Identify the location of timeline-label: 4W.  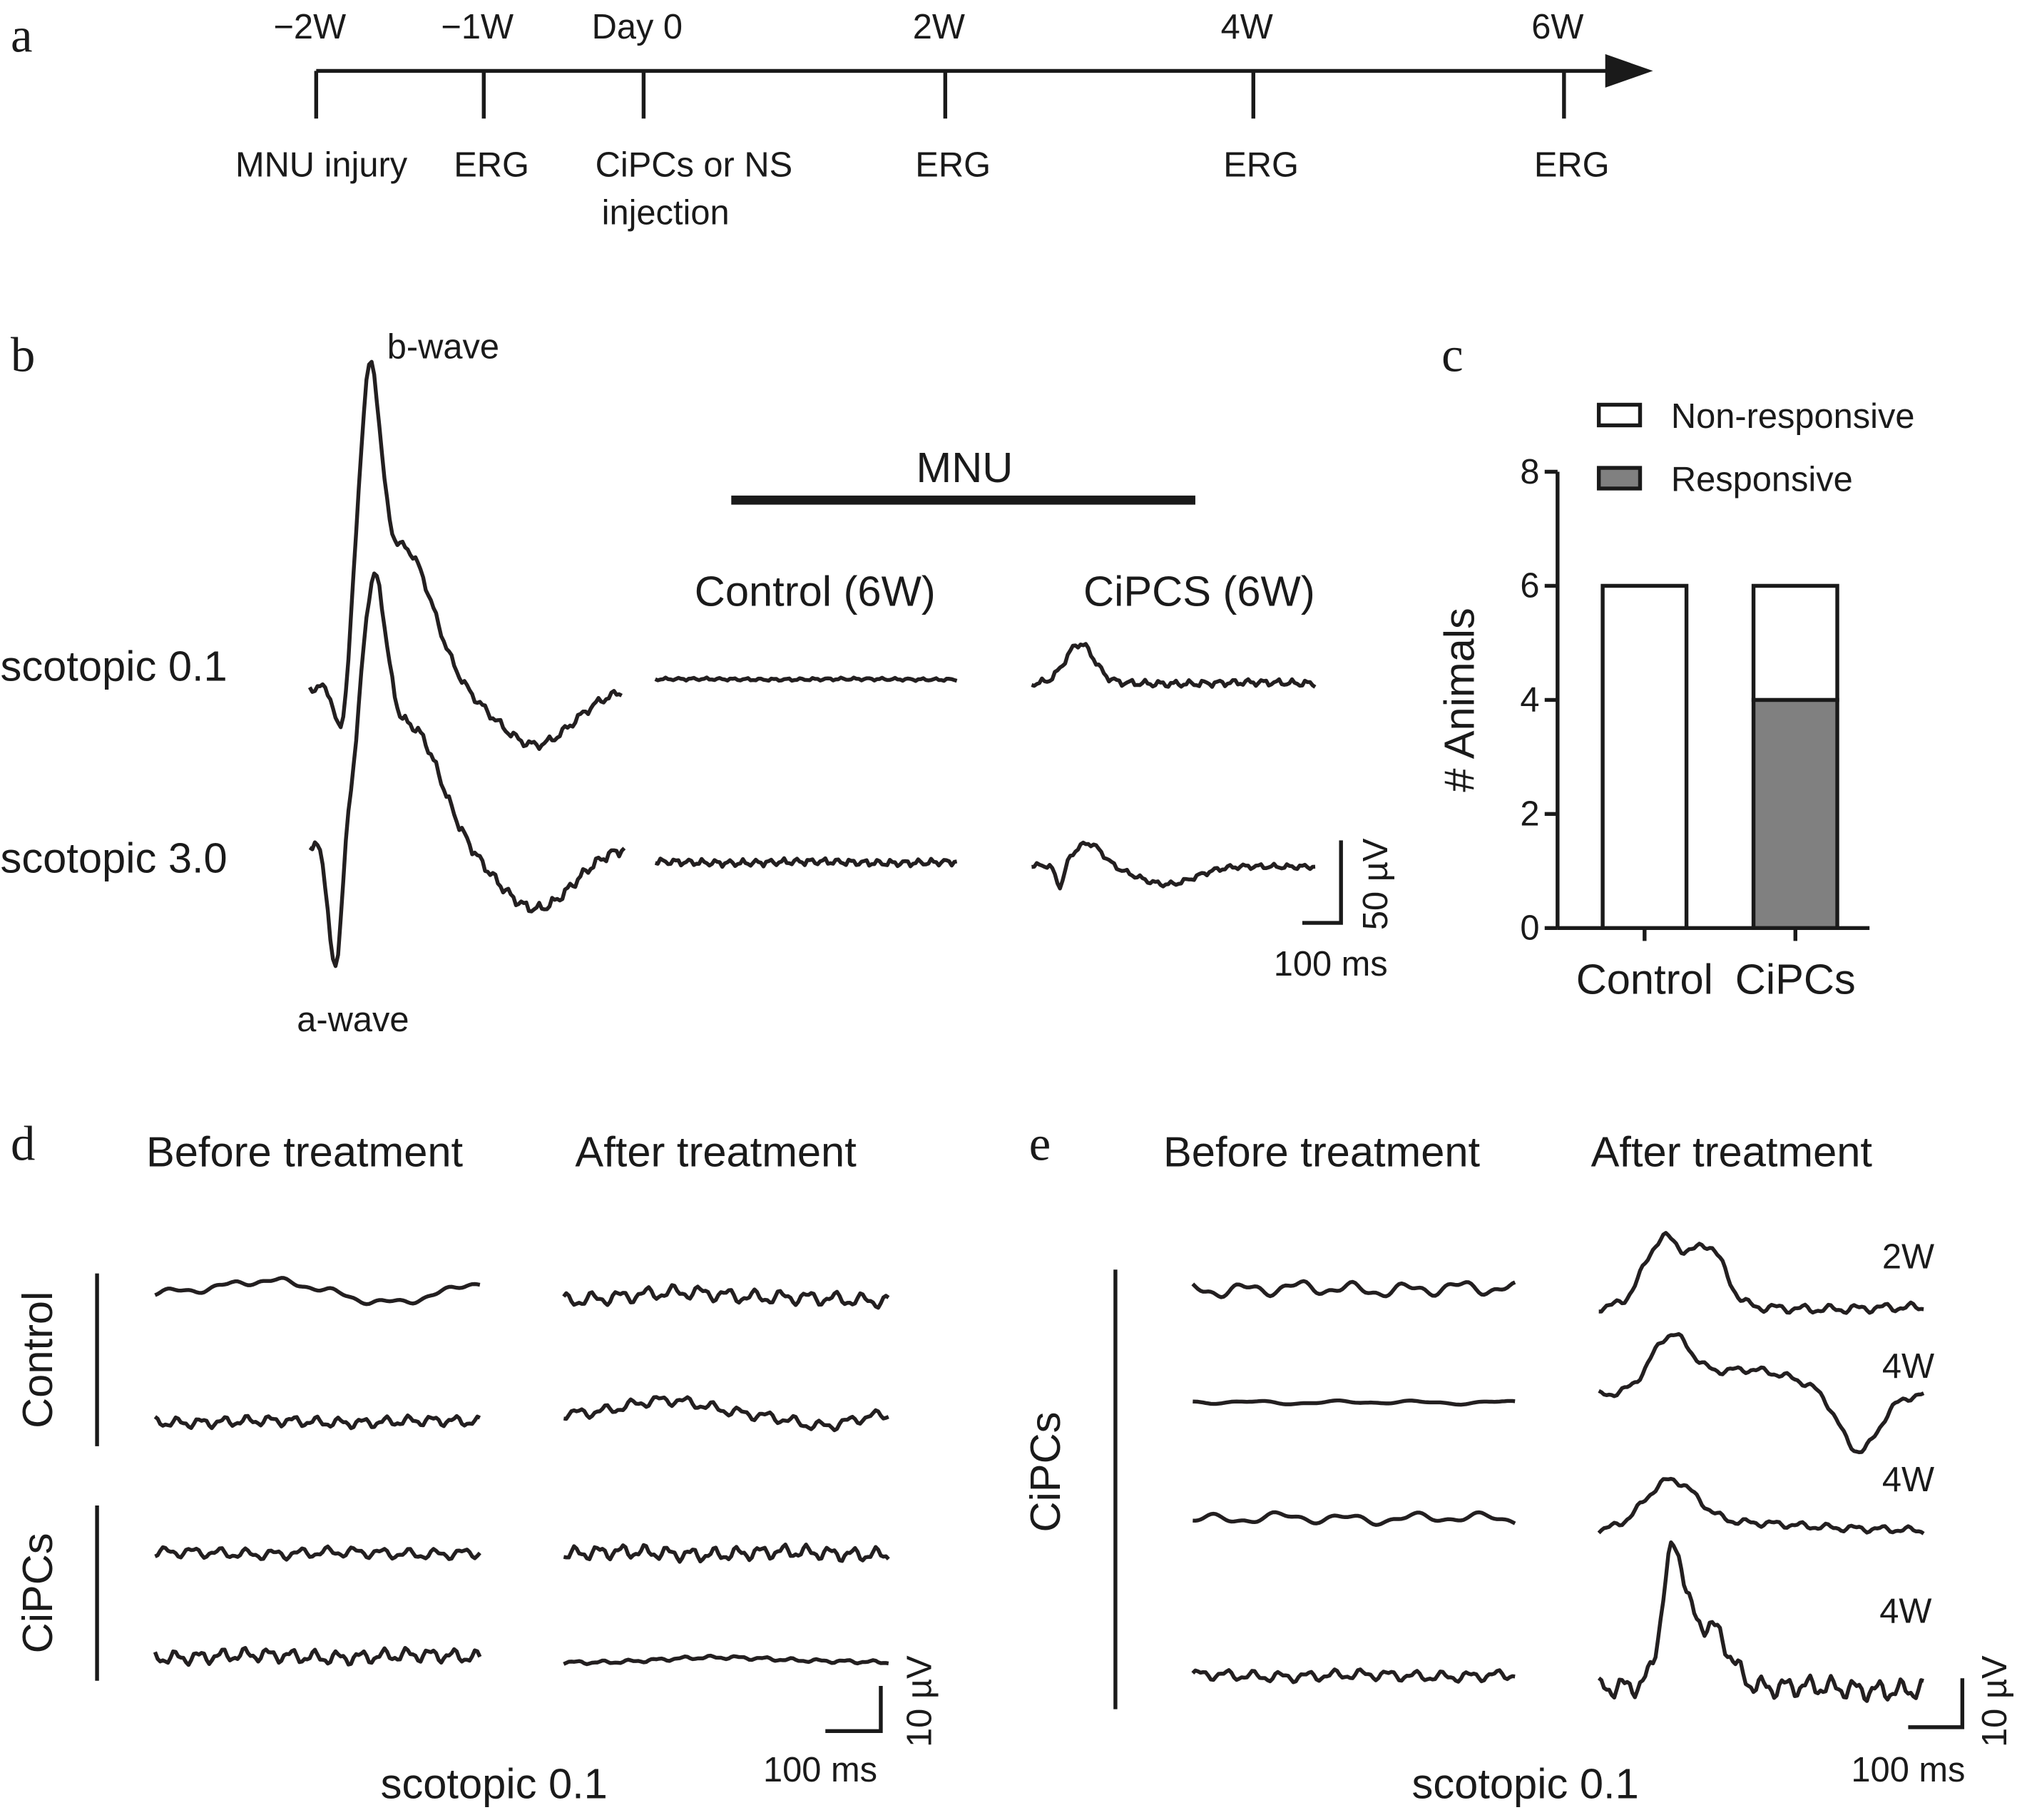
(1247, 27).